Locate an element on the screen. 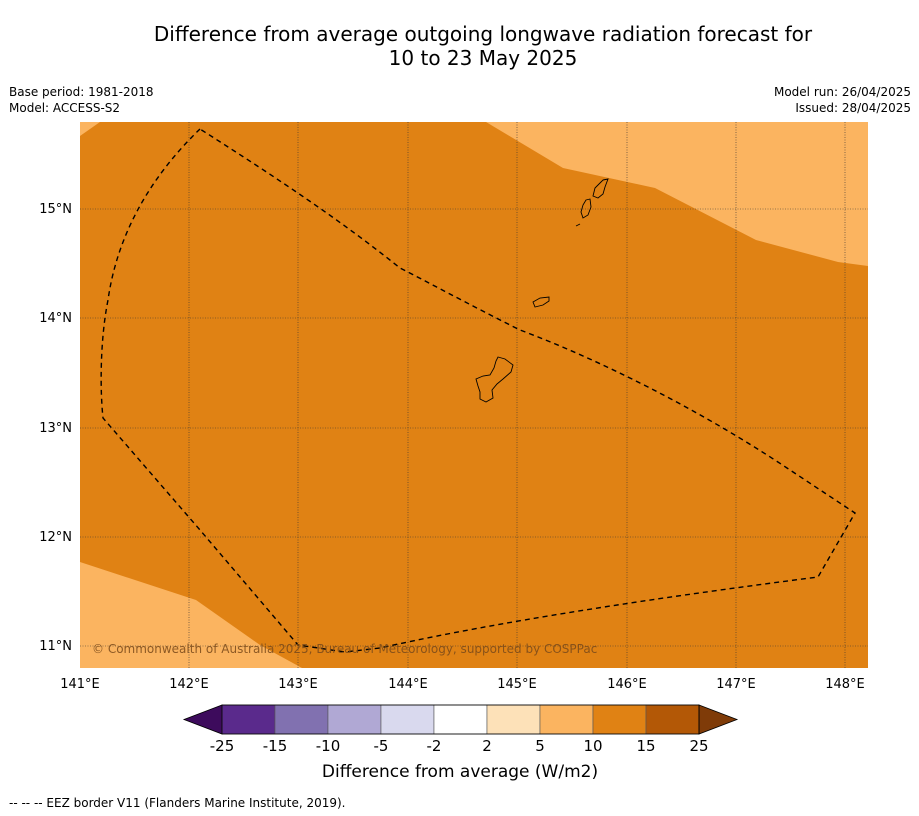 This screenshot has height=816, width=919. colorbar-label: 10 is located at coordinates (592, 746).